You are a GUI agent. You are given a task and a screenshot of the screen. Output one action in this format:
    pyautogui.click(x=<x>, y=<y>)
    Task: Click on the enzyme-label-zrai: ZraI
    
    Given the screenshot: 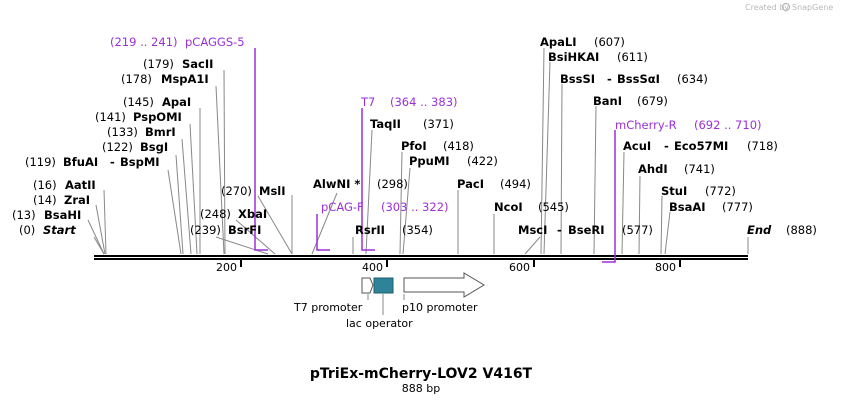 What is the action you would take?
    pyautogui.click(x=77, y=200)
    